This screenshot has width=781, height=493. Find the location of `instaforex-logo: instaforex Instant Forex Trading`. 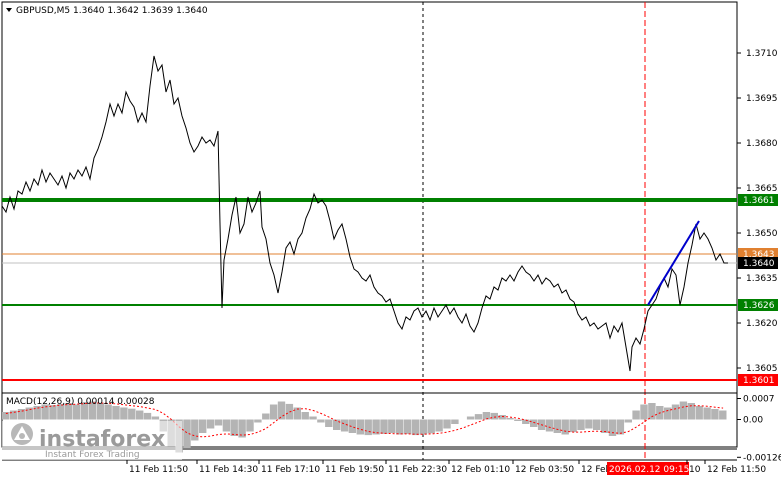

instaforex-logo: instaforex Instant Forex Trading is located at coordinates (92, 440).